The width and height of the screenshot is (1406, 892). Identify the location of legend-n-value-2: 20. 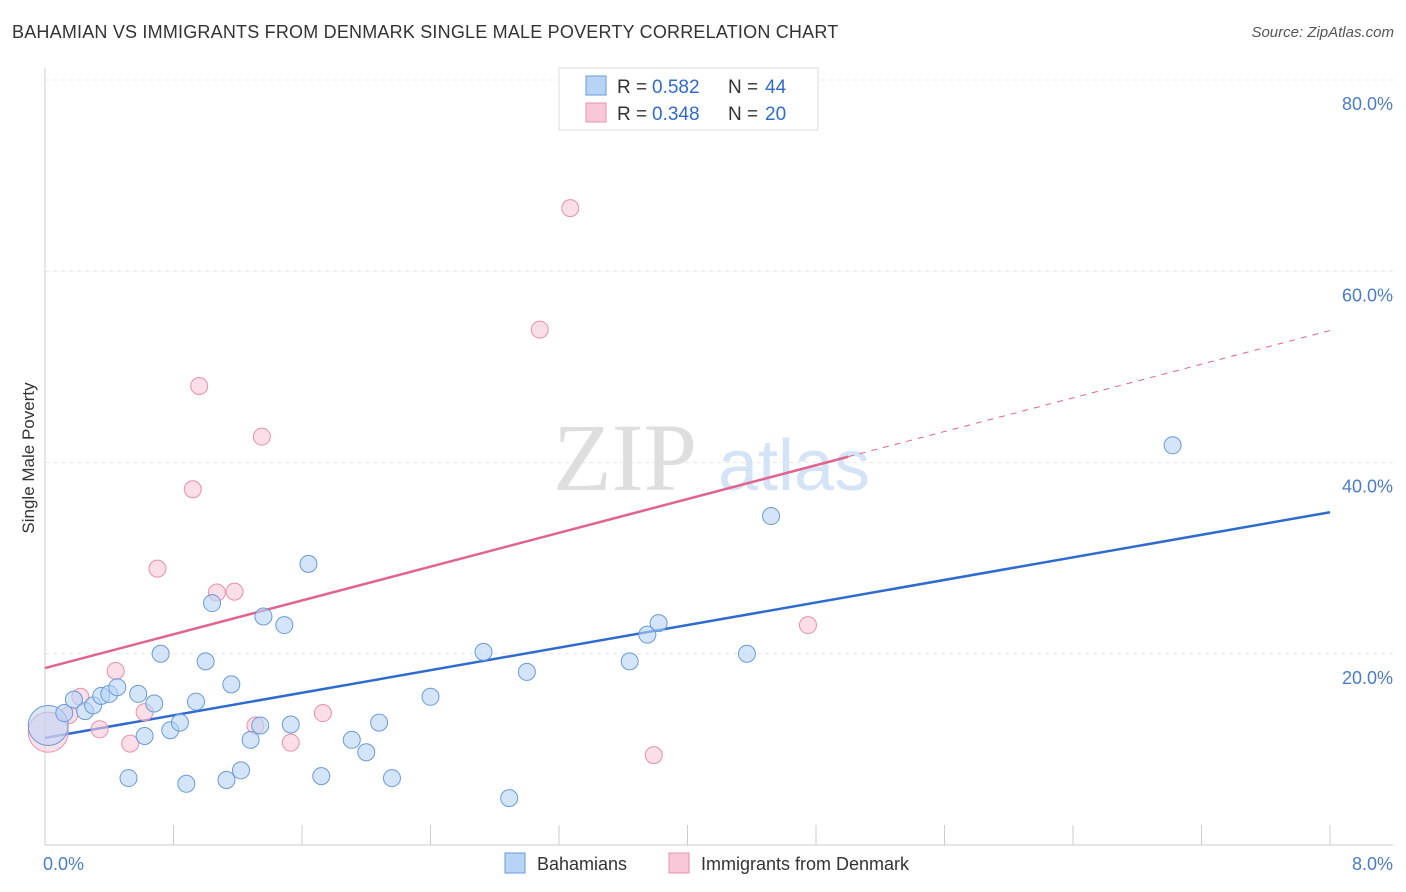
(775, 114).